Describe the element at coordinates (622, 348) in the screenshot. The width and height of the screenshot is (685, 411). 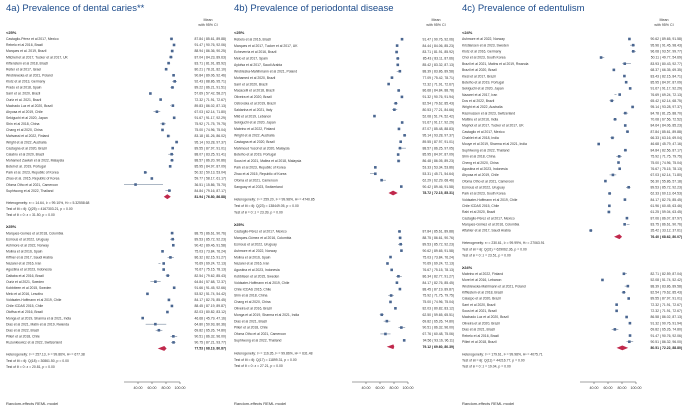
I see `pooled-diamond` at that location.